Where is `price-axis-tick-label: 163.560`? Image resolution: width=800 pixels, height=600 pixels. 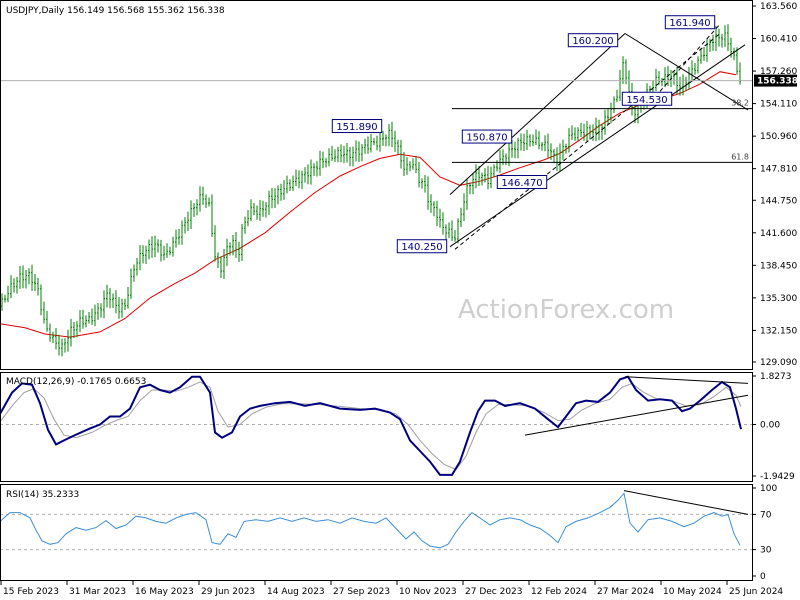
price-axis-tick-label: 163.560 is located at coordinates (778, 7).